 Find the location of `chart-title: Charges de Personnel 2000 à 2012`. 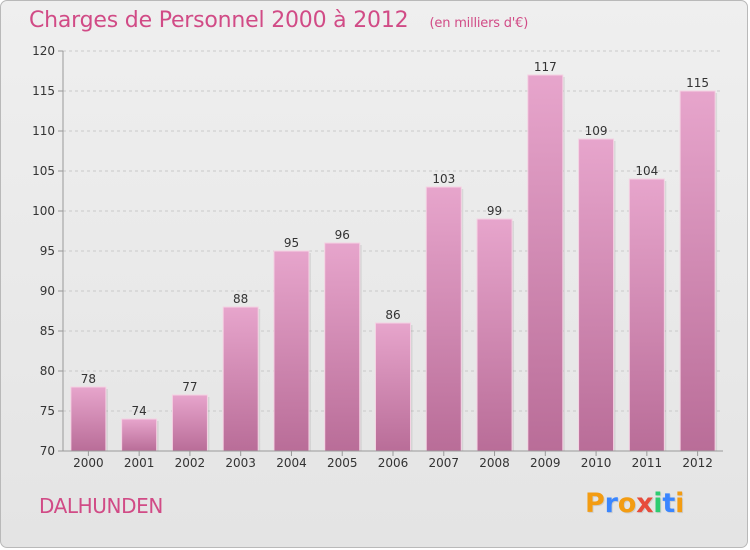

chart-title: Charges de Personnel 2000 à 2012 is located at coordinates (219, 20).